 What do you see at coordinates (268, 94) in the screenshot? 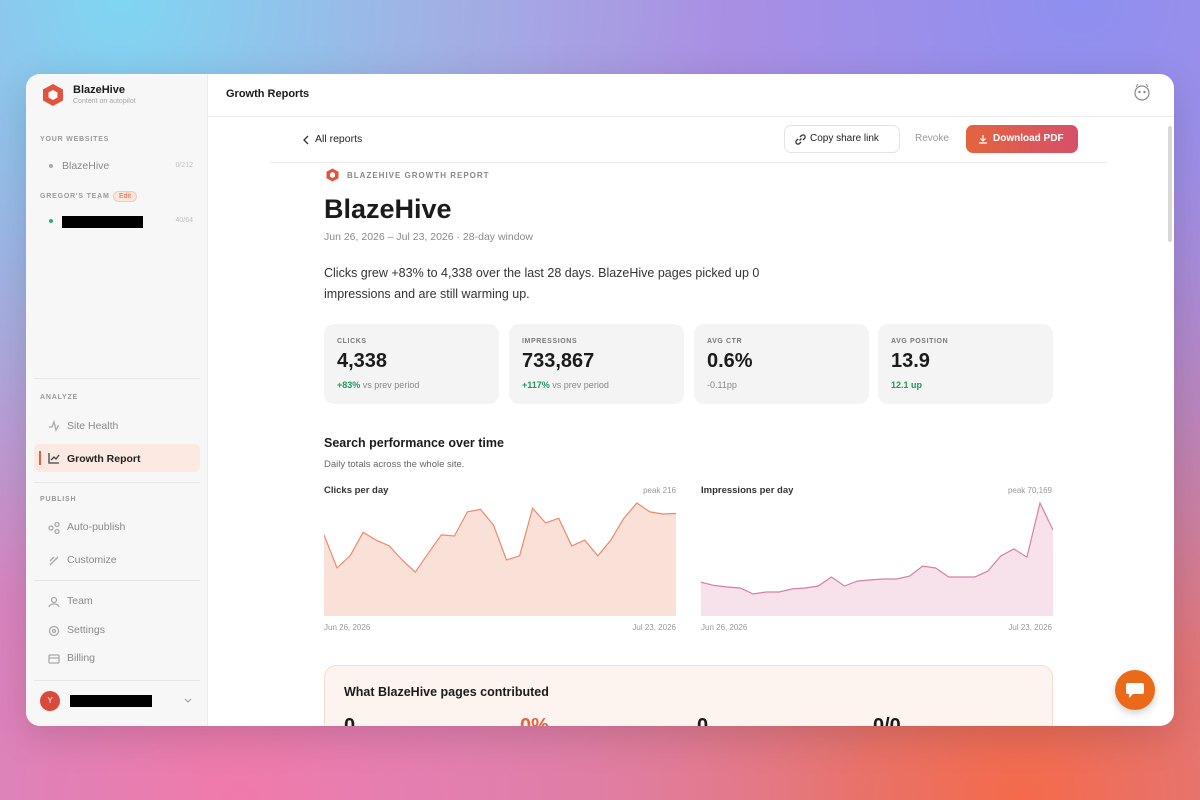
I see `page-title: Growth Reports` at bounding box center [268, 94].